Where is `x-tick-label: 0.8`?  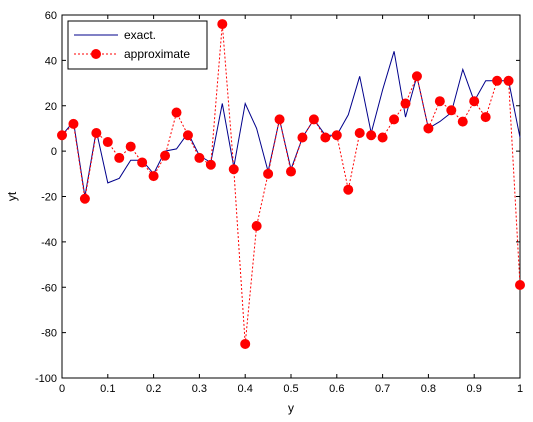
x-tick-label: 0.8 is located at coordinates (428, 389).